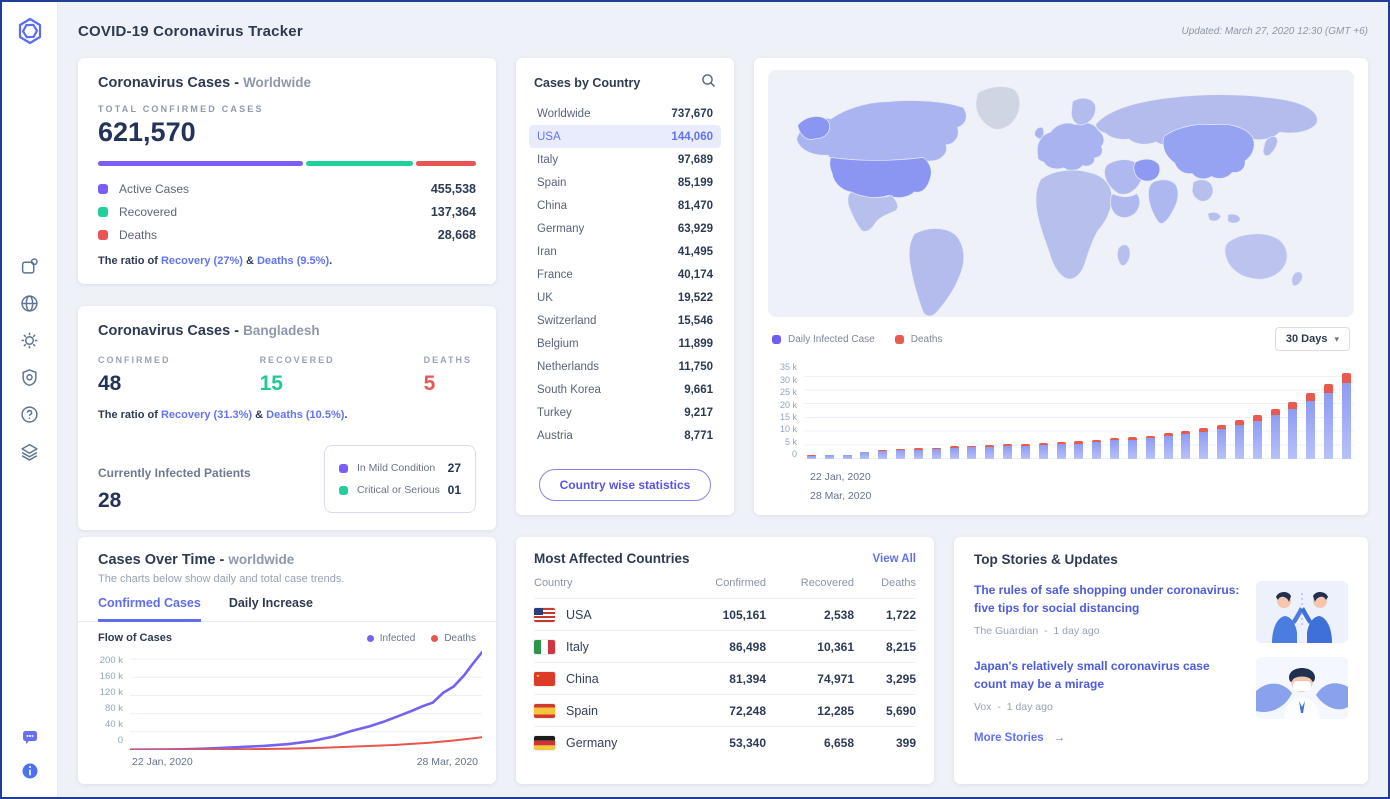  I want to click on table-row: Italy 86,498 10,361 8,215, so click(725, 646).